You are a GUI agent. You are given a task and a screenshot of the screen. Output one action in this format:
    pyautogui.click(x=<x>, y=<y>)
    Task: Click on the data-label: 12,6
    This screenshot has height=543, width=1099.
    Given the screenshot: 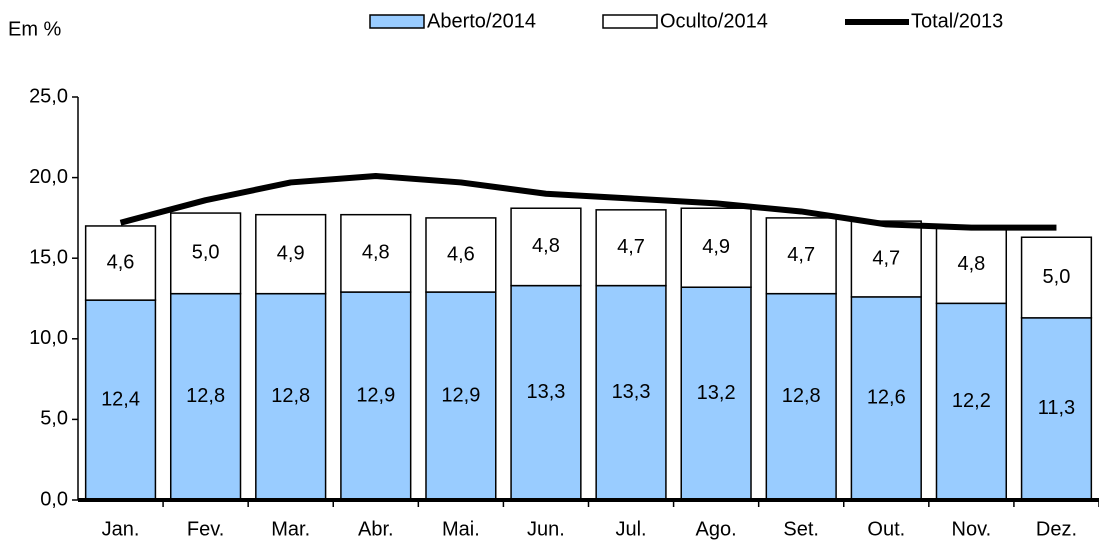 What is the action you would take?
    pyautogui.click(x=886, y=398)
    